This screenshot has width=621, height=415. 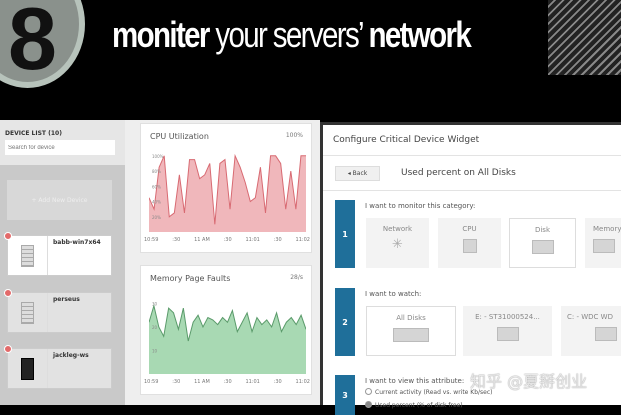 I want to click on chart-value: 28/s, so click(x=296, y=277).